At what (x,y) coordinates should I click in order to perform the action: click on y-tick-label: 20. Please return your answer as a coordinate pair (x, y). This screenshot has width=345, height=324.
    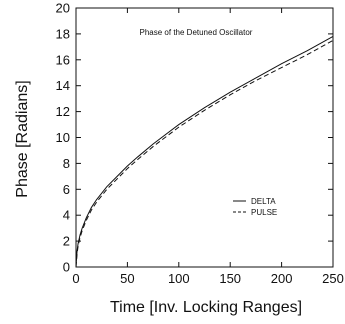
    Looking at the image, I should click on (63, 8).